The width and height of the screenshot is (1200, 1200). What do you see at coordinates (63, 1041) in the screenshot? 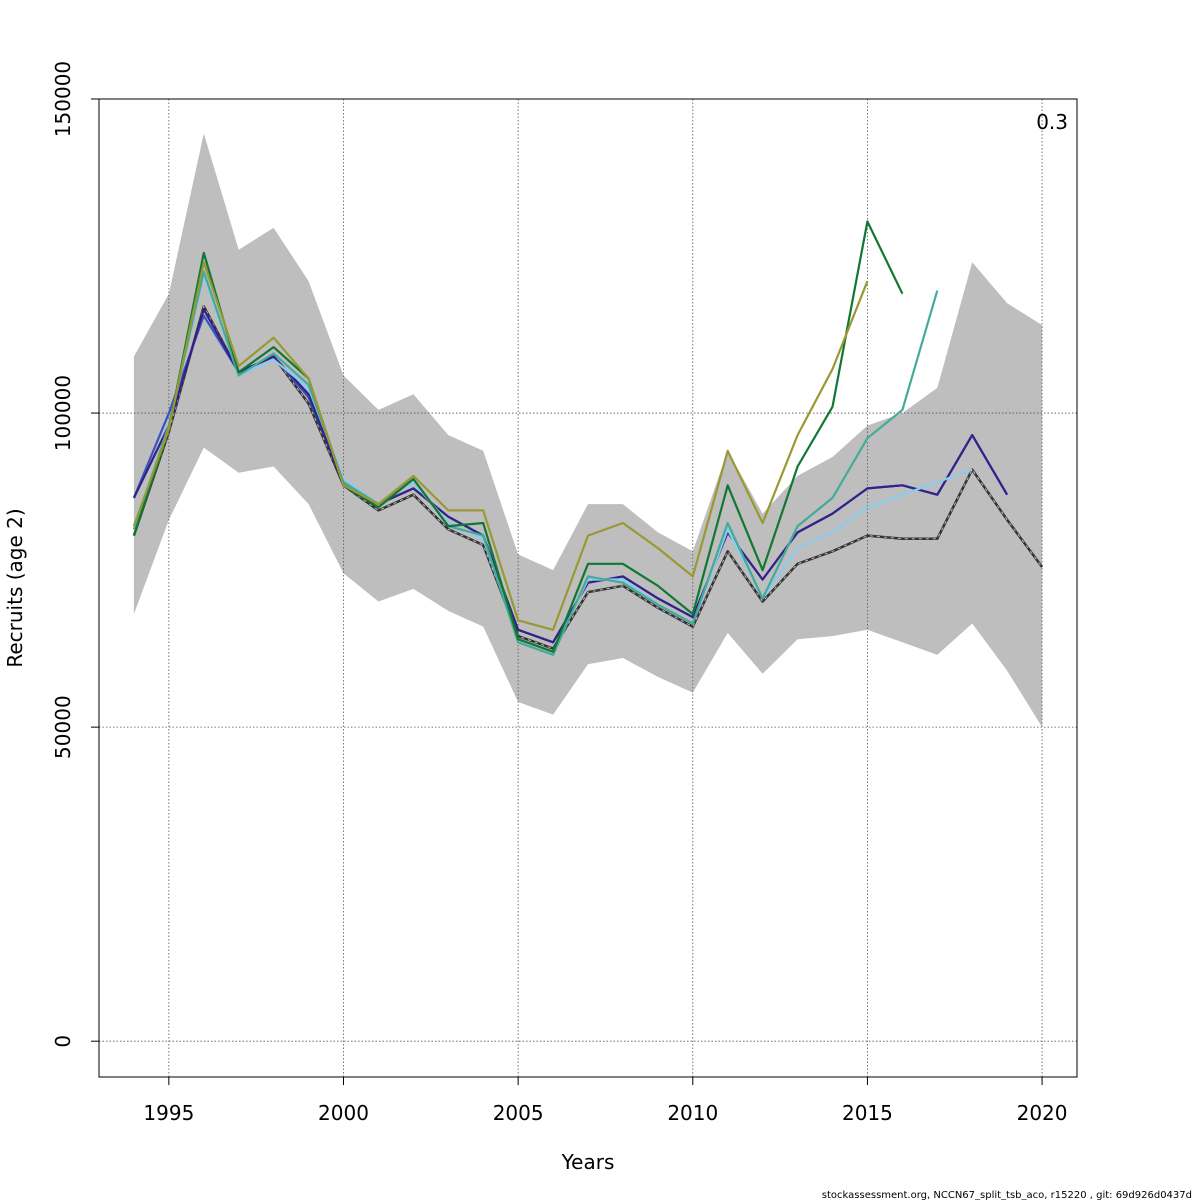
I see `y-tick-label: 0` at bounding box center [63, 1041].